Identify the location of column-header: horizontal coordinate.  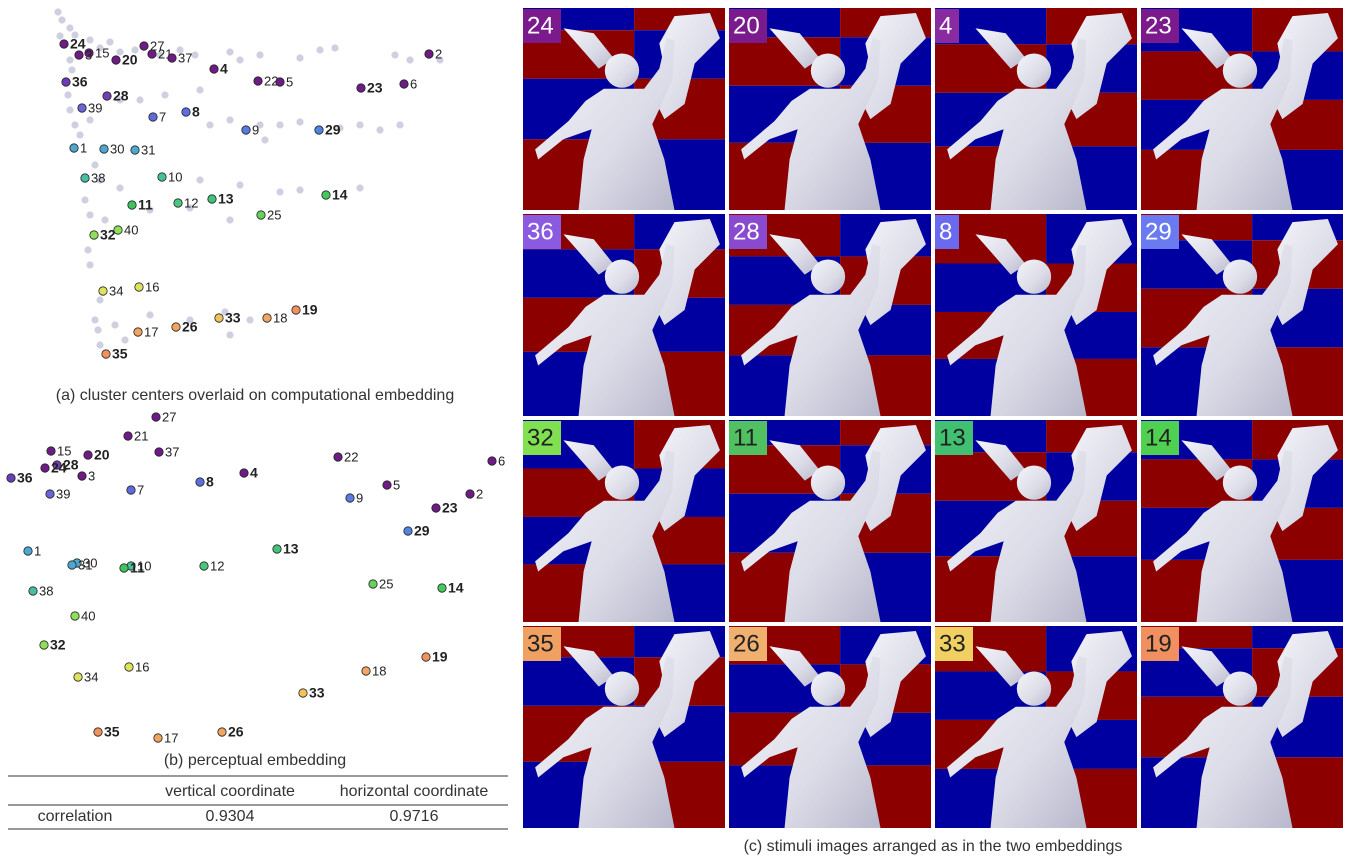
(414, 791).